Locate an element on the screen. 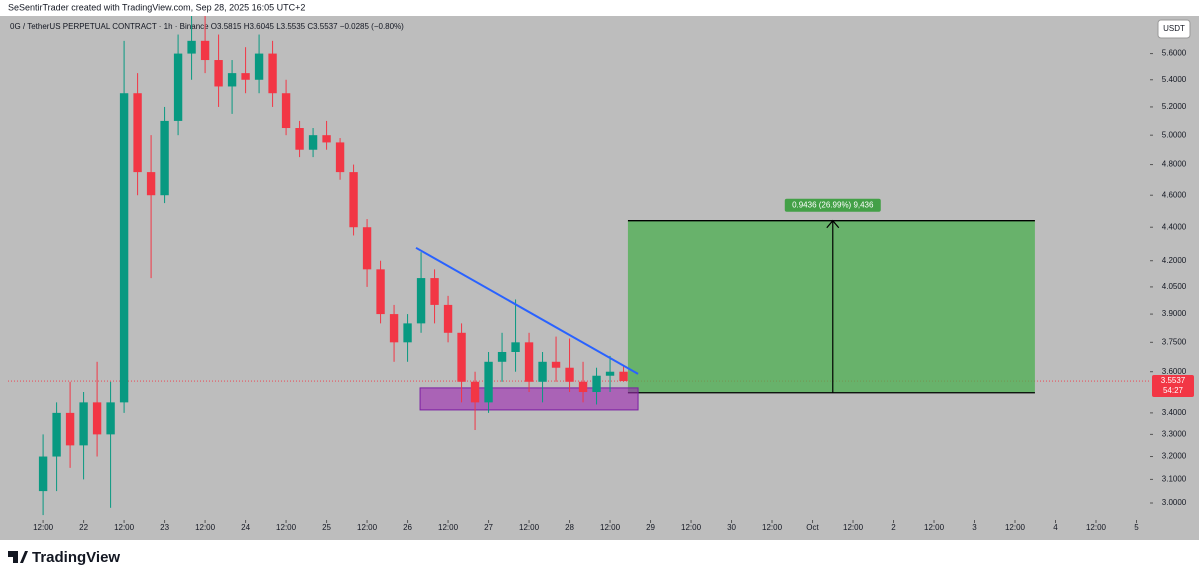 Image resolution: width=1199 pixels, height=582 pixels. y-tick-label: 5.6000 is located at coordinates (1174, 53).